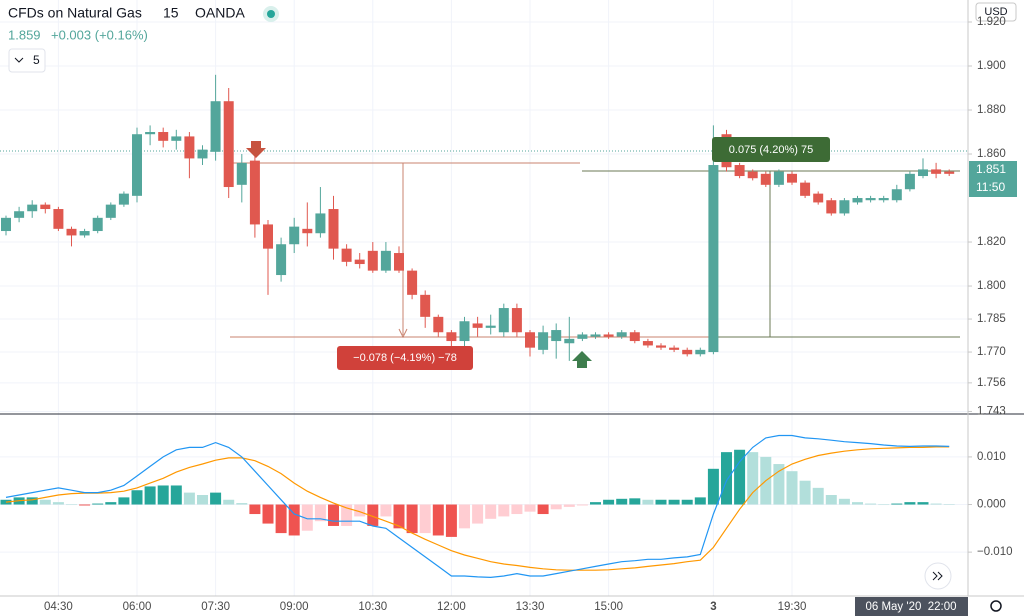  What do you see at coordinates (991, 457) in the screenshot?
I see `y-tick-label: 0.010` at bounding box center [991, 457].